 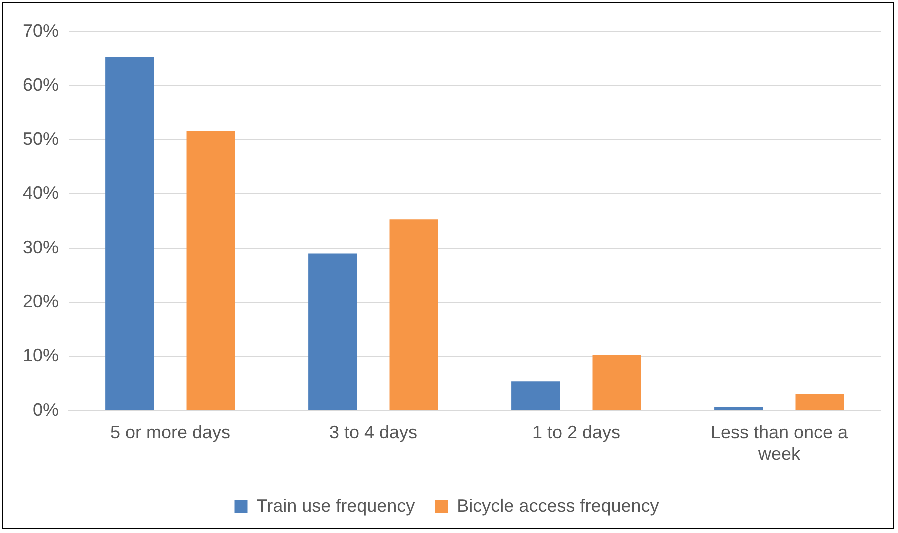 What do you see at coordinates (46, 410) in the screenshot?
I see `y-tick-label: 0%` at bounding box center [46, 410].